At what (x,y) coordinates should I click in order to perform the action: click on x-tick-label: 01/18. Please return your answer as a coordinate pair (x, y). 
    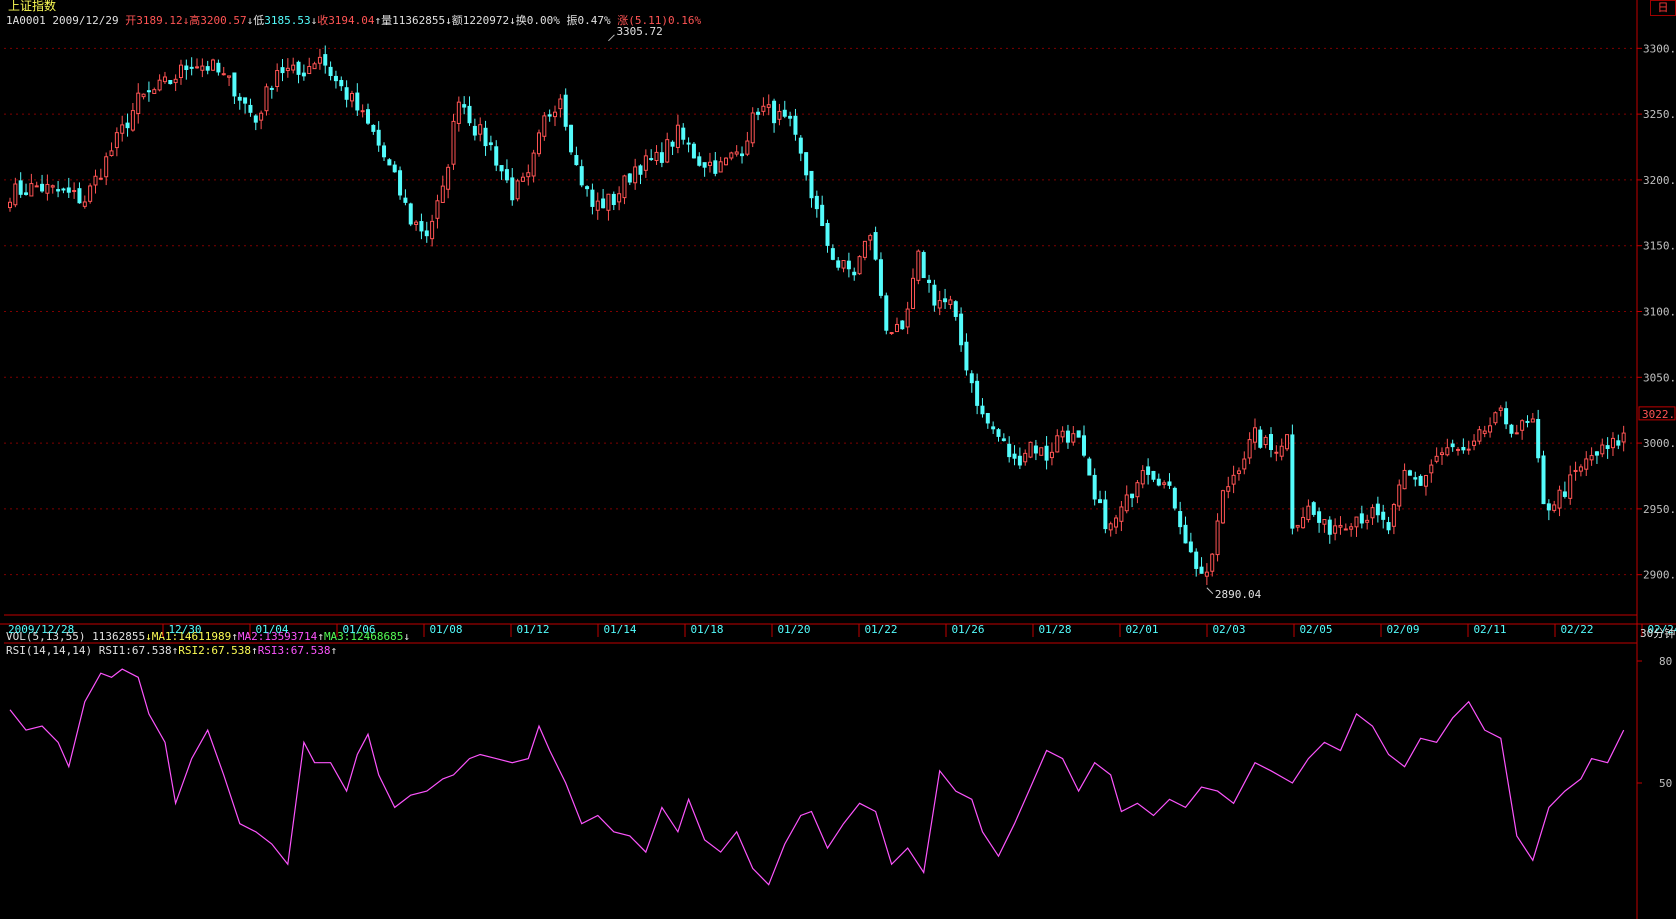
    Looking at the image, I should click on (706, 629).